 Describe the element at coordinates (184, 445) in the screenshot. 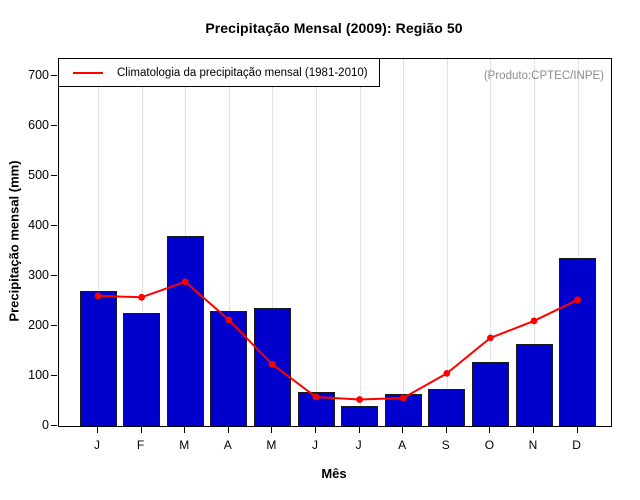

I see `x-tick-label-M-3: M` at that location.